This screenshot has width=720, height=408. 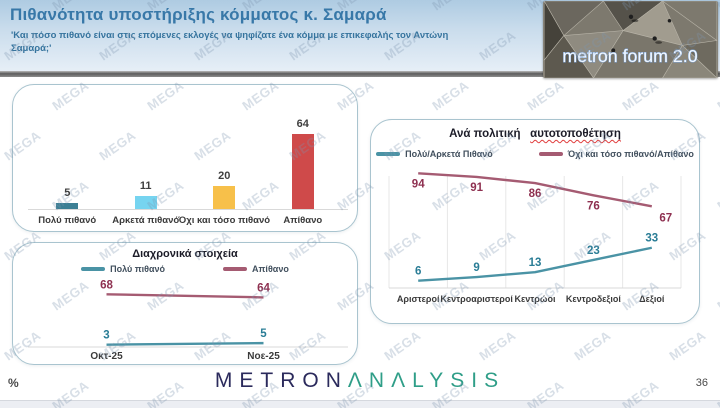 I want to click on political-title-part2: αυτοτοποθέτηση, so click(x=575, y=134).